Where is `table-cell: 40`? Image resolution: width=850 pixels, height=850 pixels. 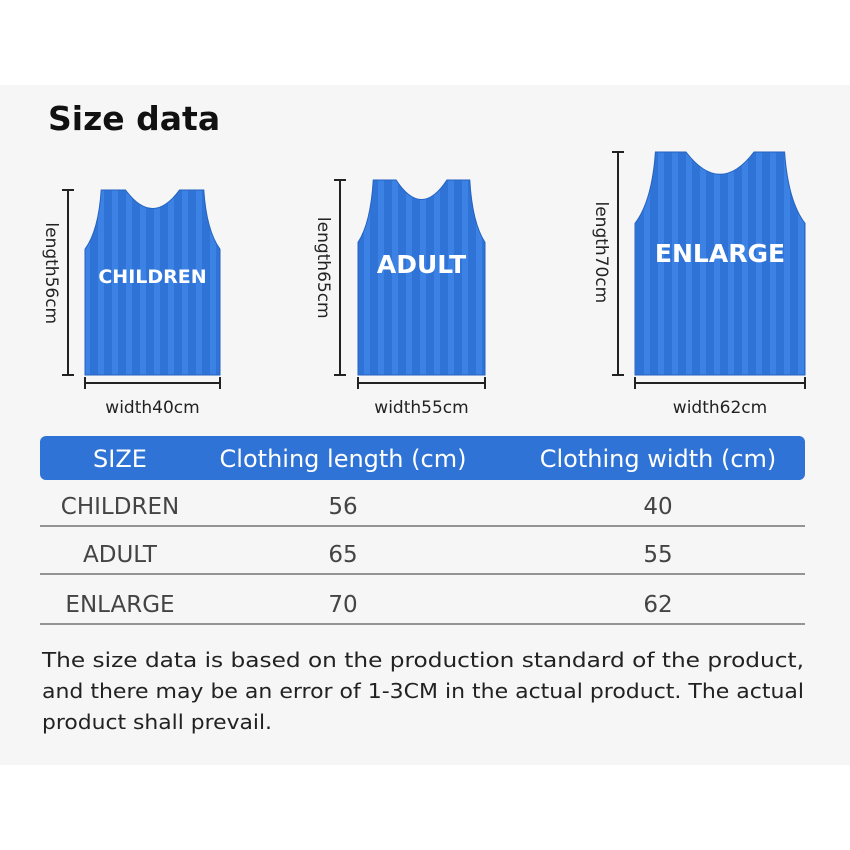
table-cell: 40 is located at coordinates (657, 507).